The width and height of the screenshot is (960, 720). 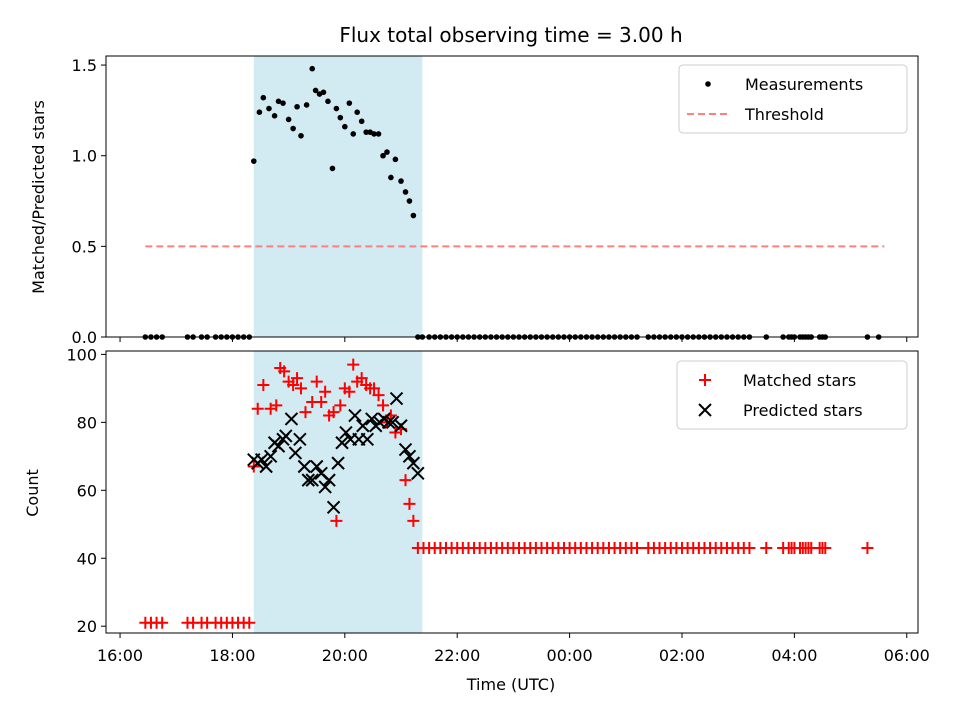 I want to click on legend-measurements-label: Measurements, so click(x=804, y=84).